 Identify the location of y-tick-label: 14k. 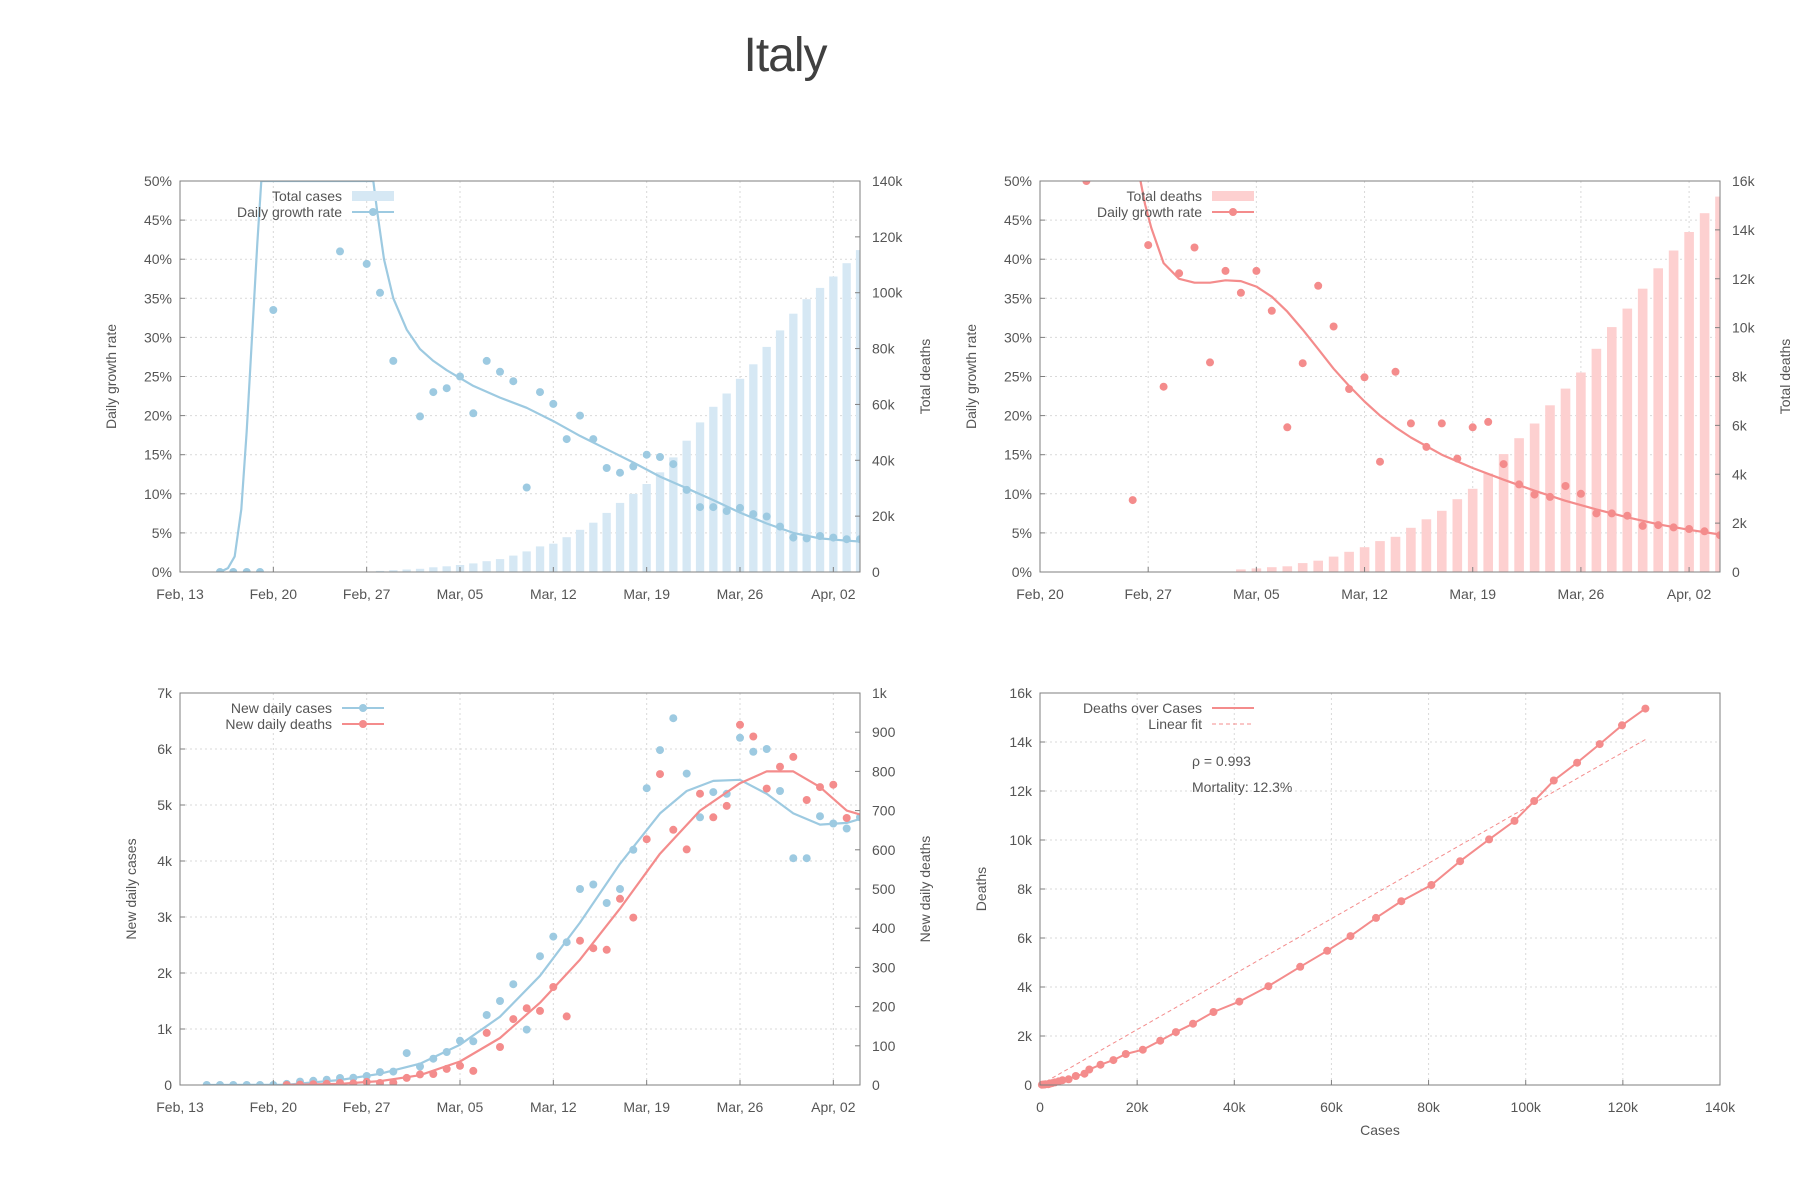
(1021, 742).